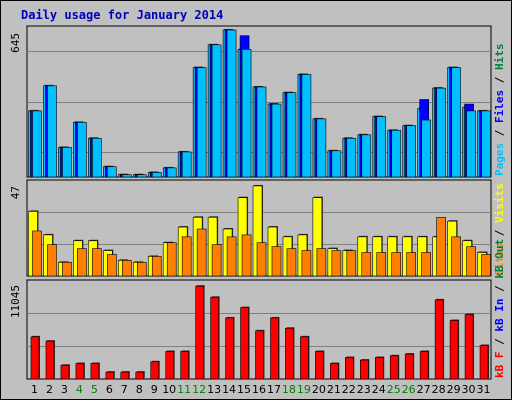 This screenshot has height=400, width=512. What do you see at coordinates (64, 389) in the screenshot?
I see `x-tick-label: 3` at bounding box center [64, 389].